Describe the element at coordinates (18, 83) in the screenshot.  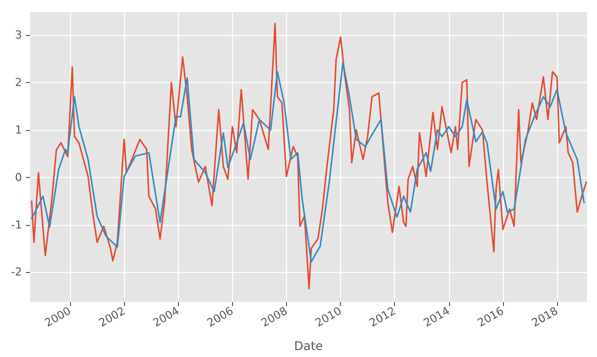
I see `y-tick-label: 2` at that location.